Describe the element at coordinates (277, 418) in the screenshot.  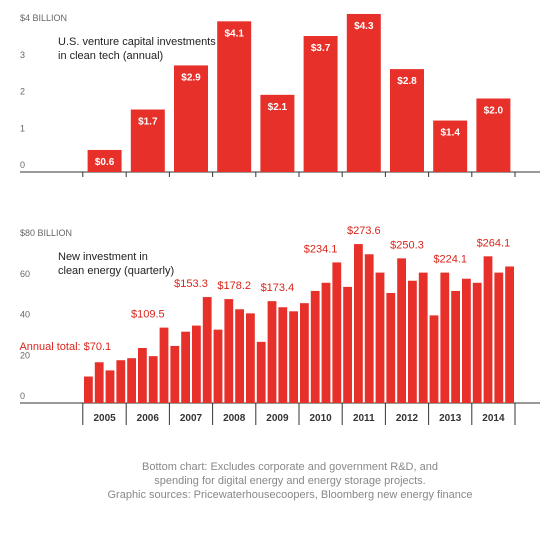
I see `x-tick-label: 2009` at that location.